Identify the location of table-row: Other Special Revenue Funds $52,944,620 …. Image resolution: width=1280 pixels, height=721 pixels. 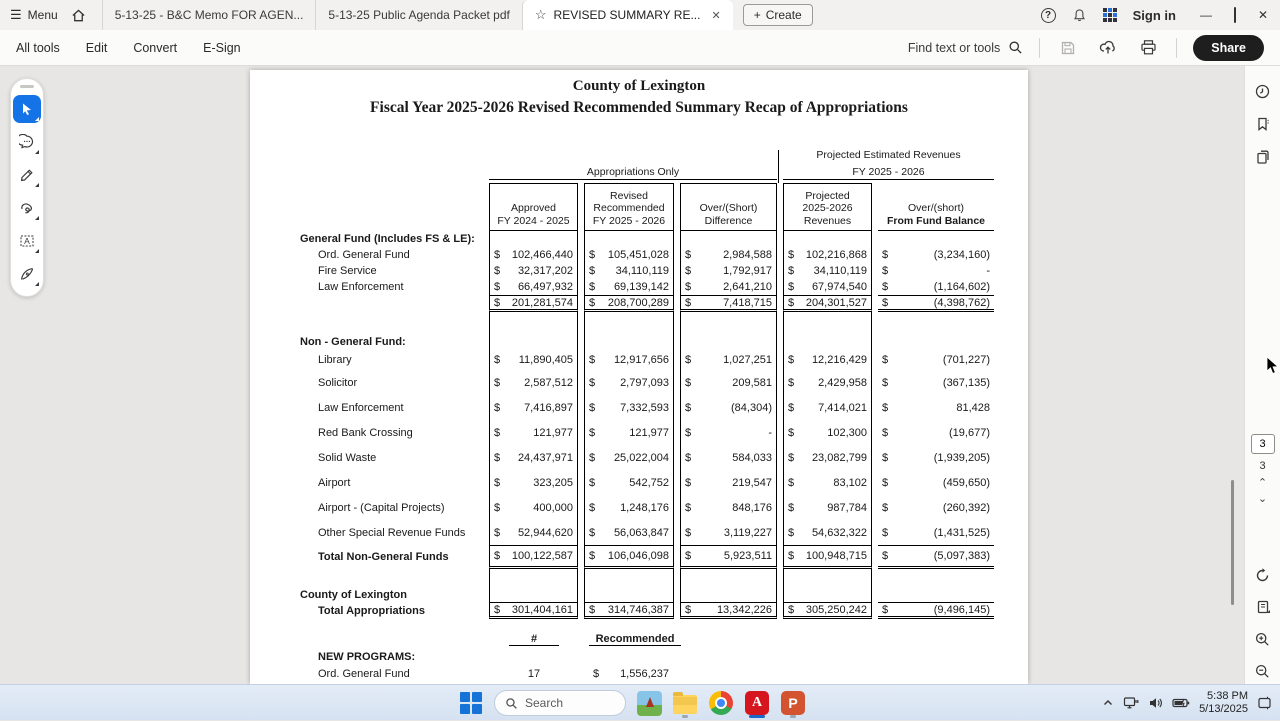
(647, 532).